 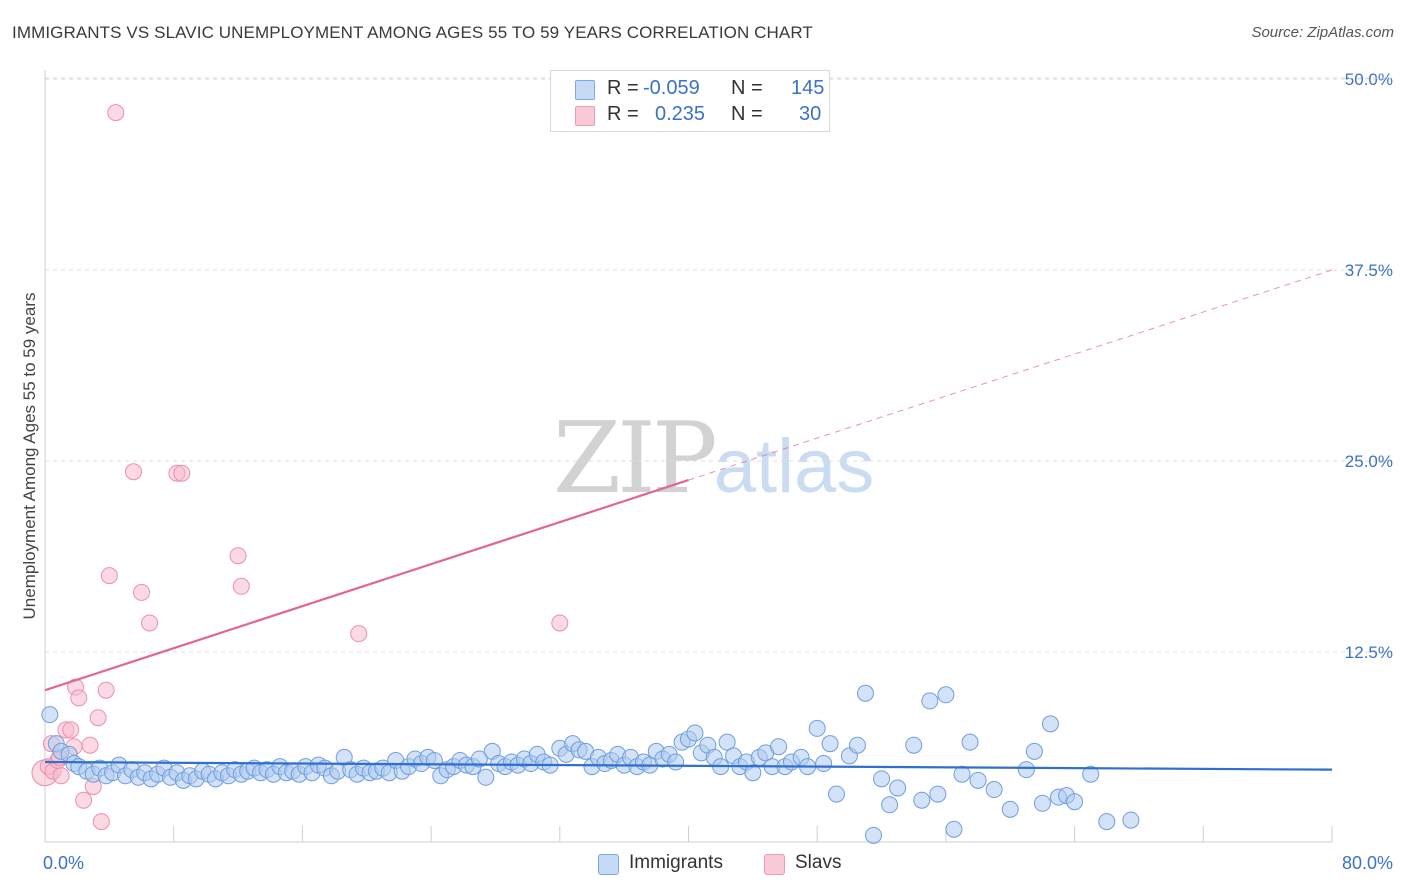 What do you see at coordinates (366, 585) in the screenshot?
I see `slavs-trend-line` at bounding box center [366, 585].